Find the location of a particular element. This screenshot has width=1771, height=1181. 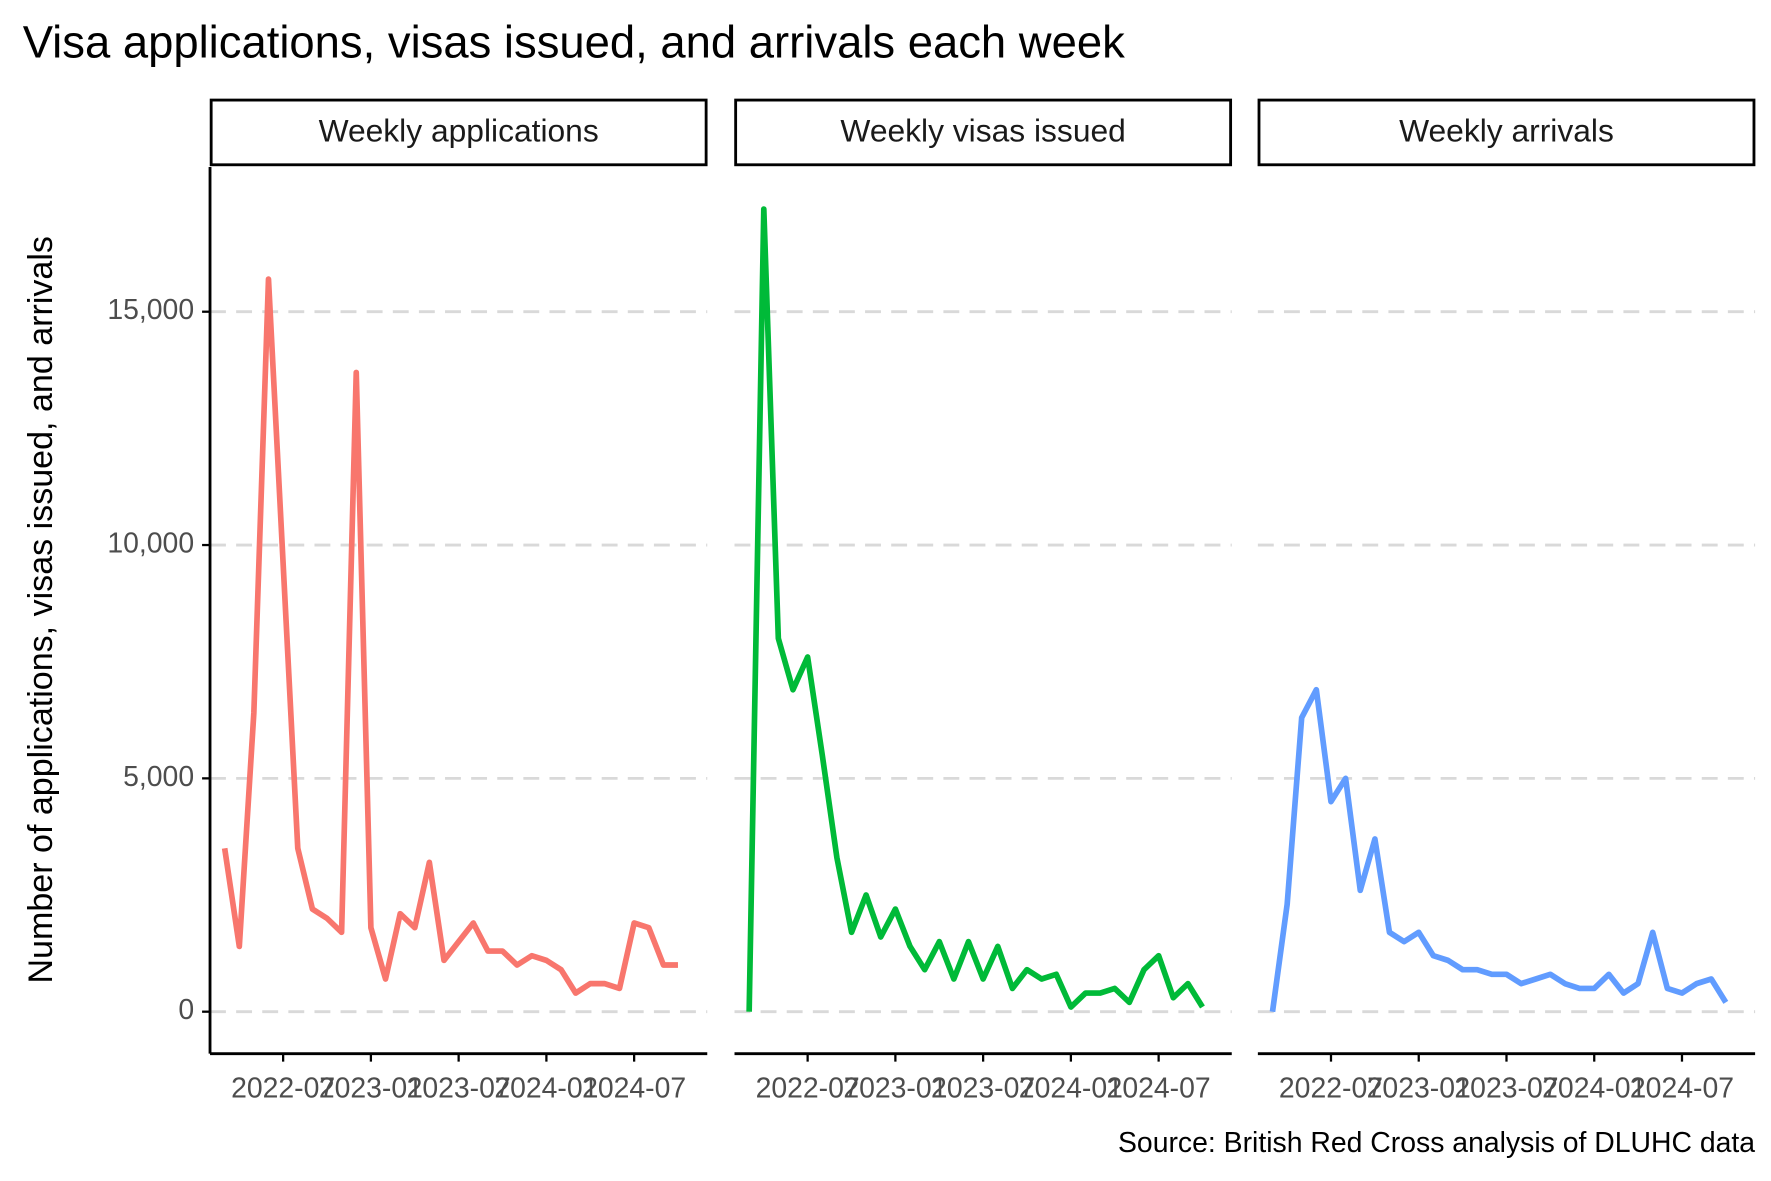

facet-label: Weekly arrivals is located at coordinates (1506, 130).